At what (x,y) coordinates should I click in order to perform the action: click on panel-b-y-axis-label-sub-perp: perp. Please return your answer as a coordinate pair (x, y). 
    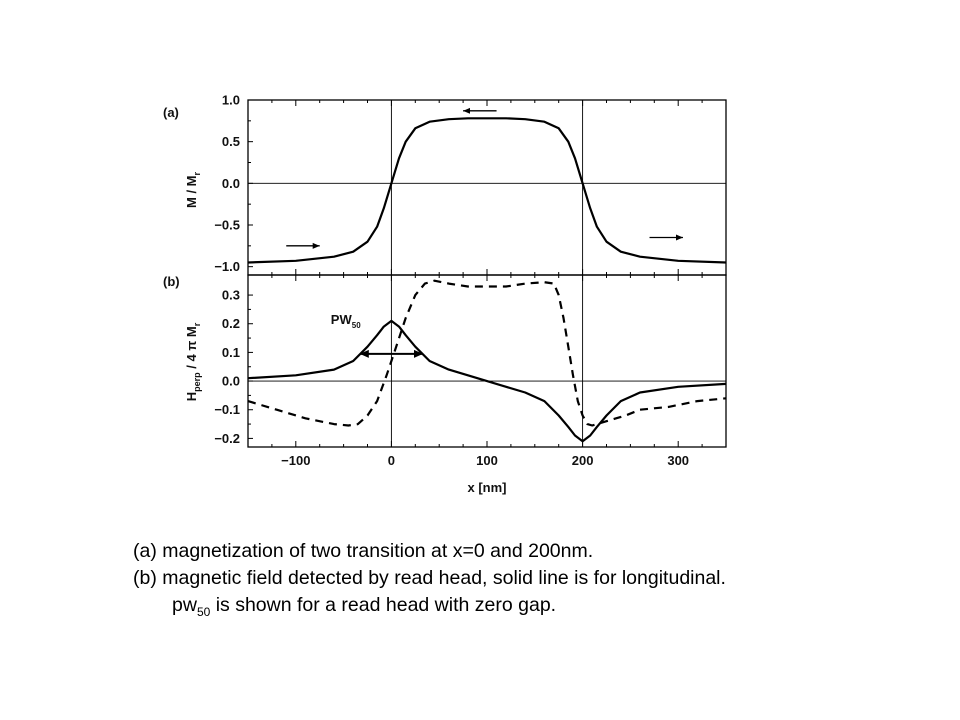
    Looking at the image, I should click on (197, 382).